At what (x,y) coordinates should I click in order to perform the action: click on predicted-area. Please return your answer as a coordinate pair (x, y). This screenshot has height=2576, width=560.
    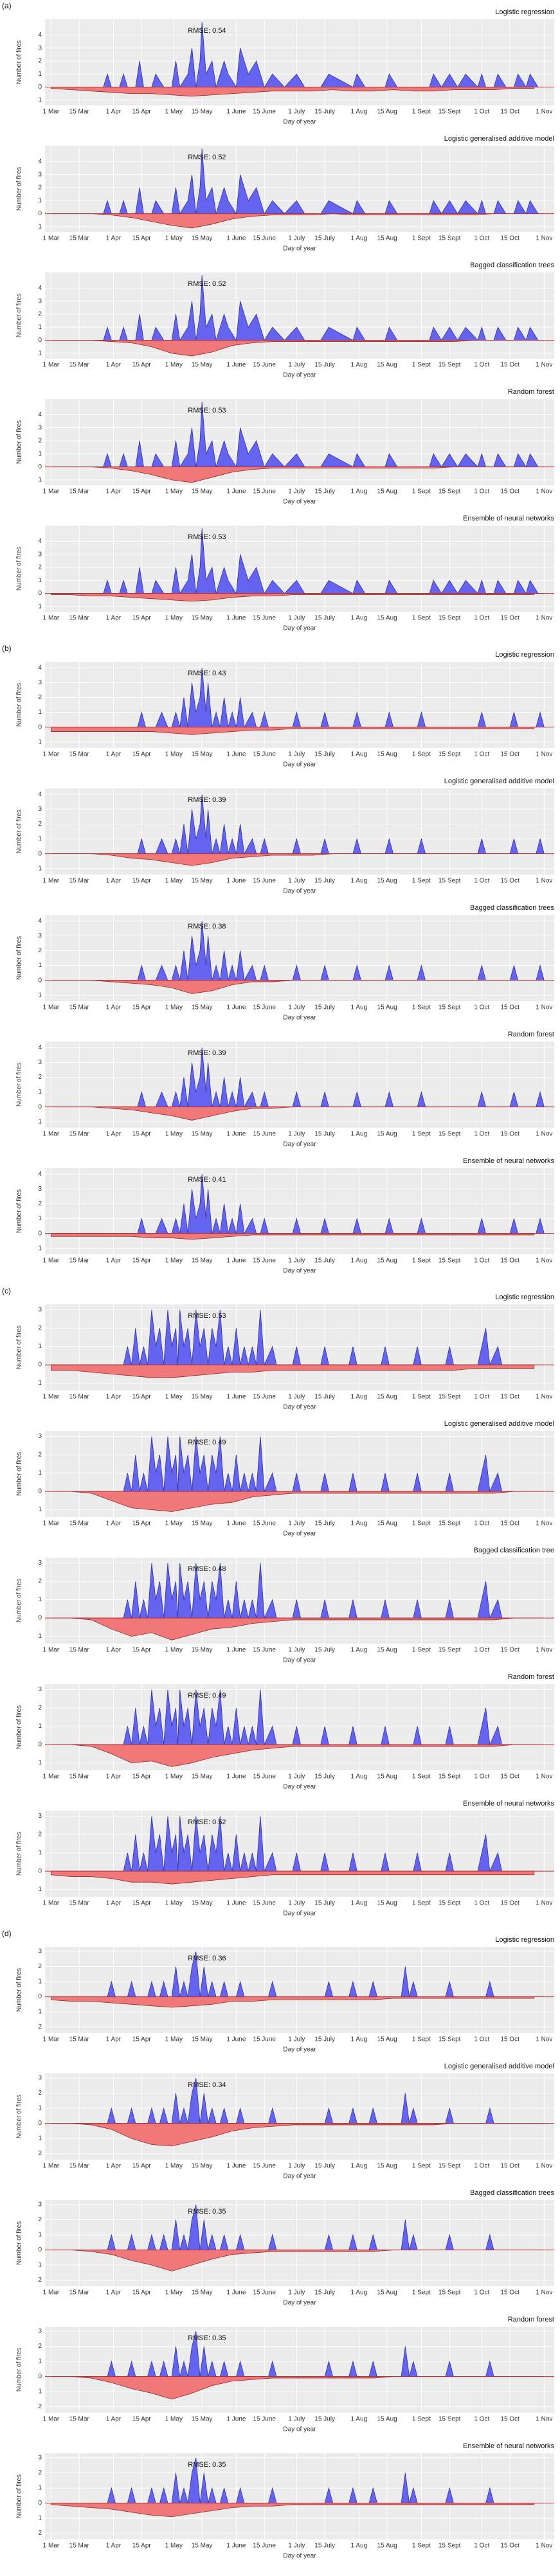
    Looking at the image, I should click on (292, 598).